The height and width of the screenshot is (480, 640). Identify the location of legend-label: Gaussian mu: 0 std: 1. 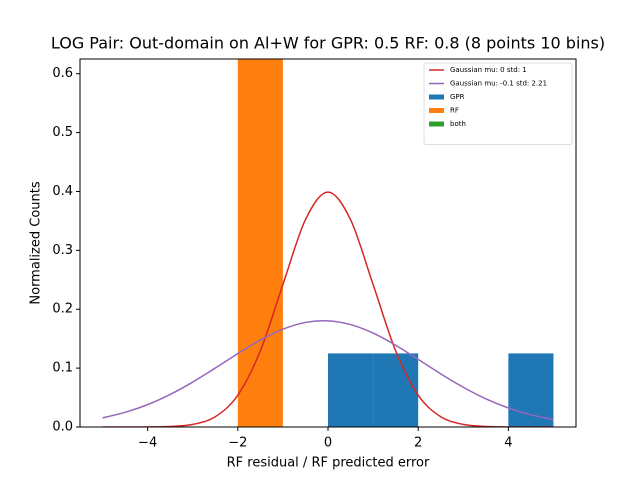
(488, 70).